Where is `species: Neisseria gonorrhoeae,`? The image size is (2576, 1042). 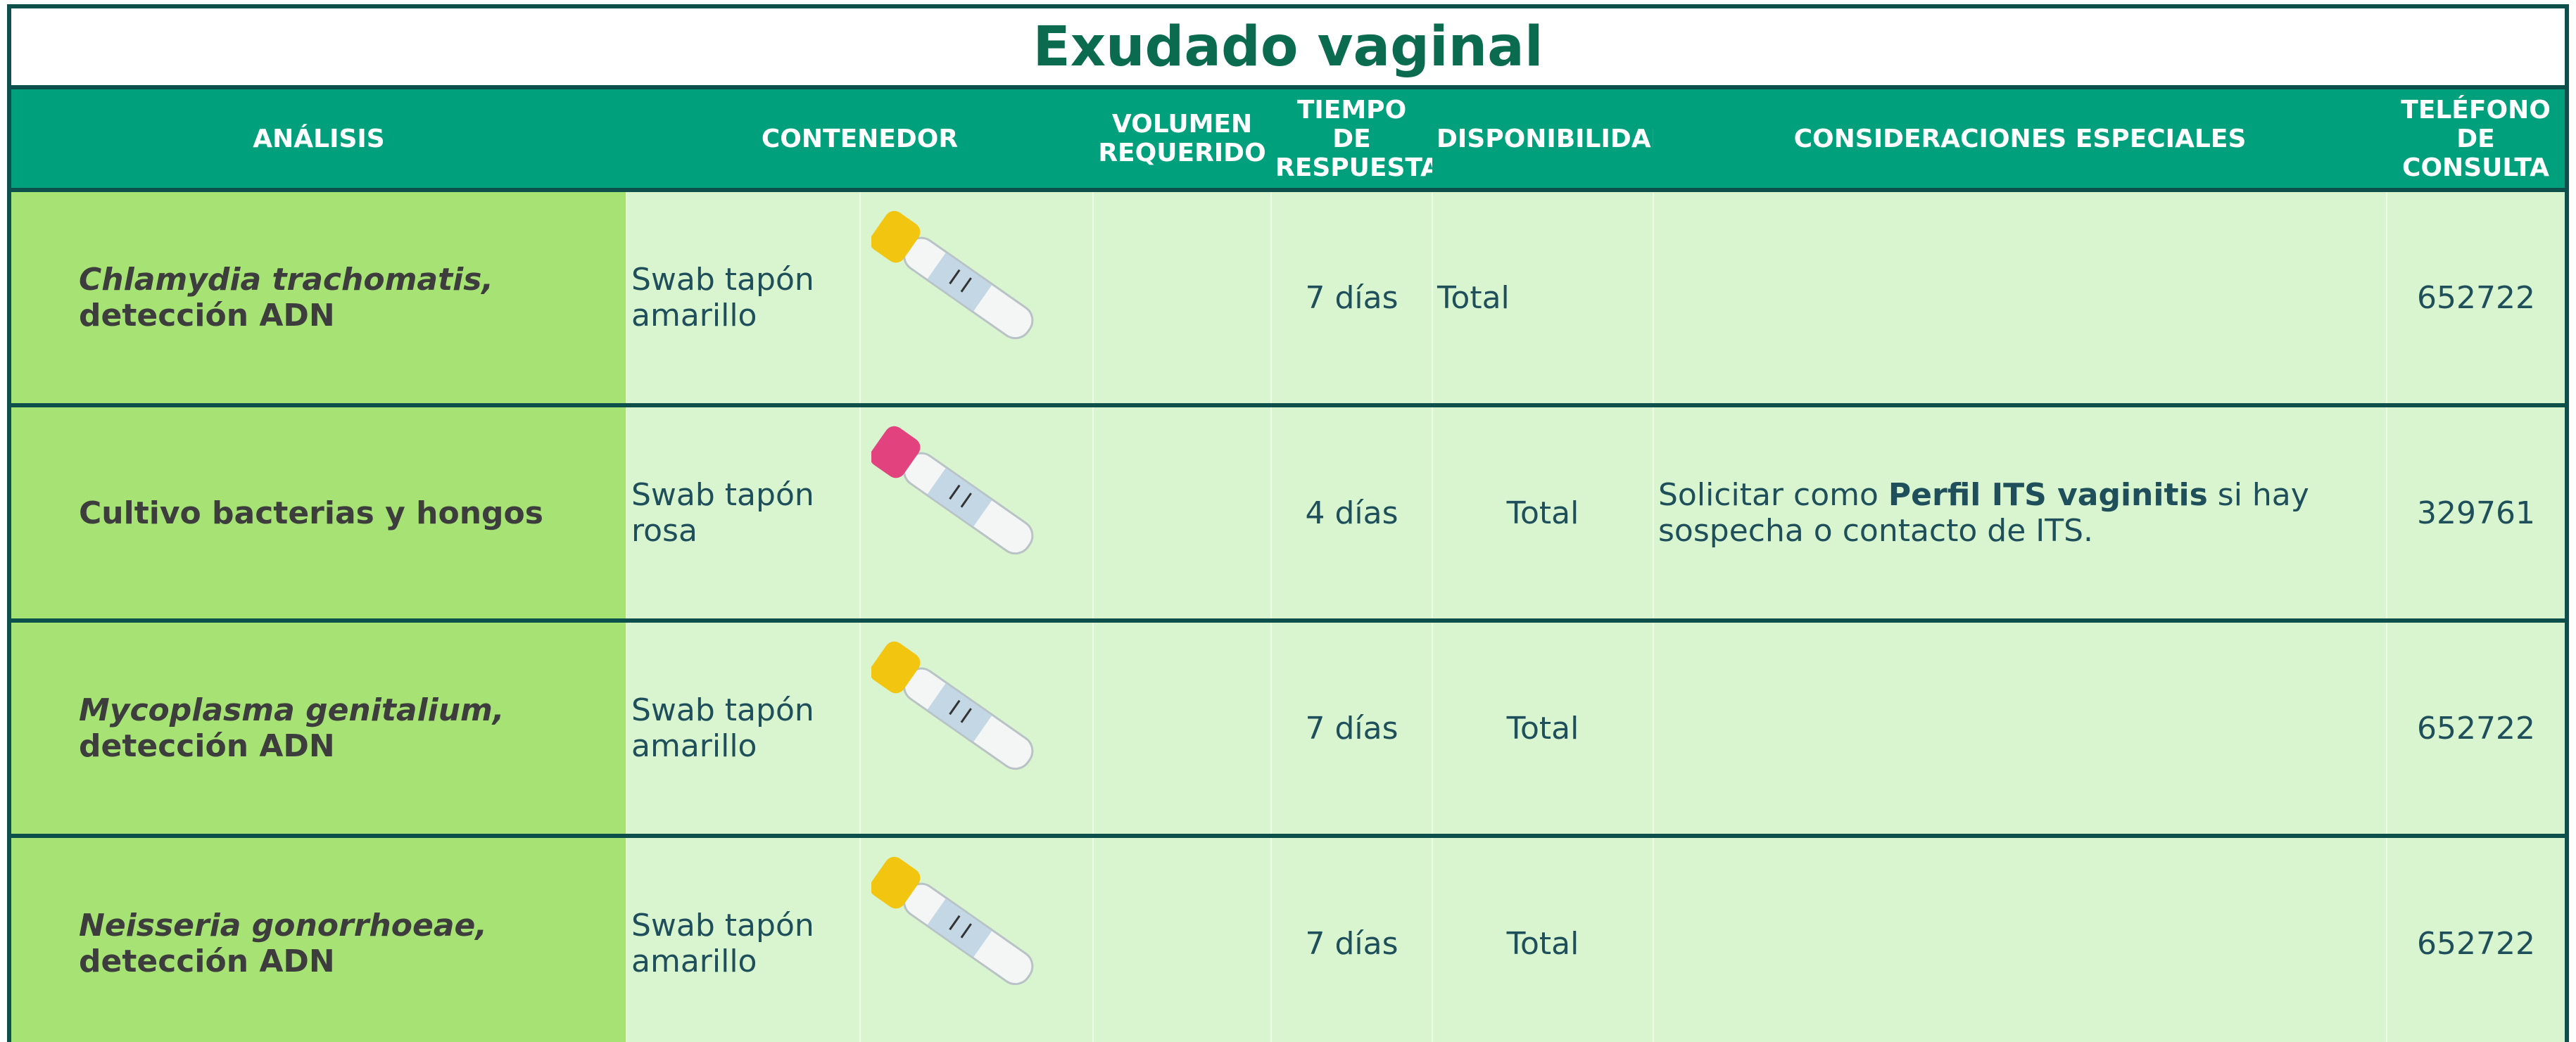 species: Neisseria gonorrhoeae, is located at coordinates (283, 925).